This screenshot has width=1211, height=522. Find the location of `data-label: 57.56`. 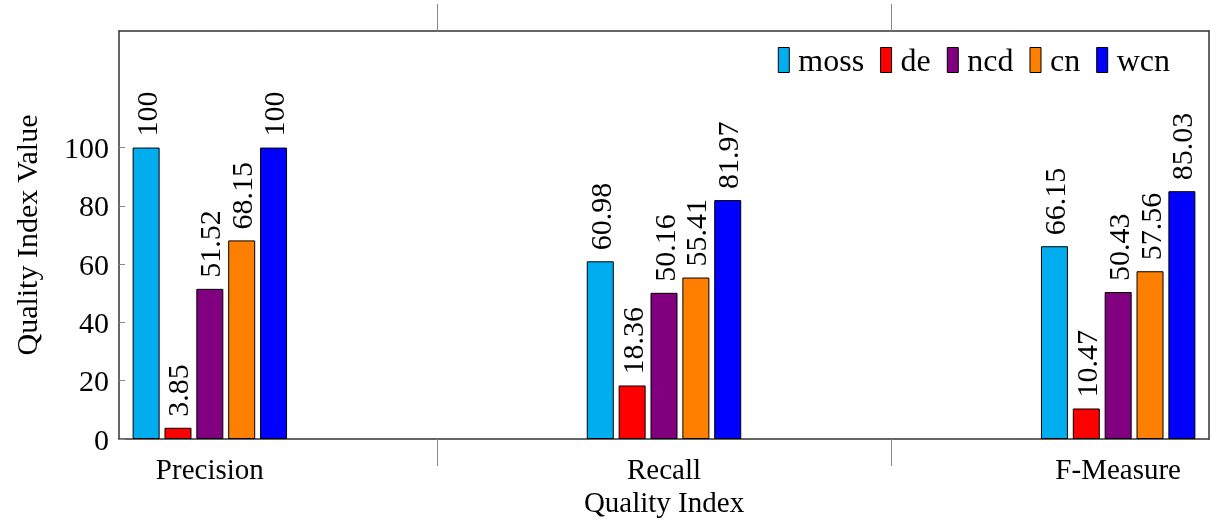

data-label: 57.56 is located at coordinates (1150, 226).